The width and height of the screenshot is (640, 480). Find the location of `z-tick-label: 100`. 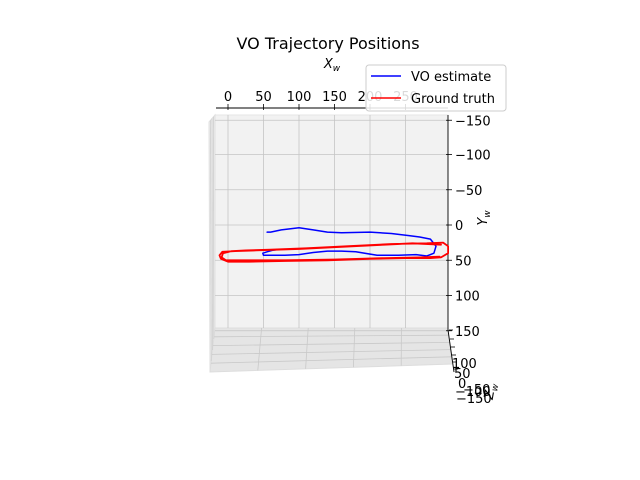

z-tick-label: 100 is located at coordinates (464, 364).